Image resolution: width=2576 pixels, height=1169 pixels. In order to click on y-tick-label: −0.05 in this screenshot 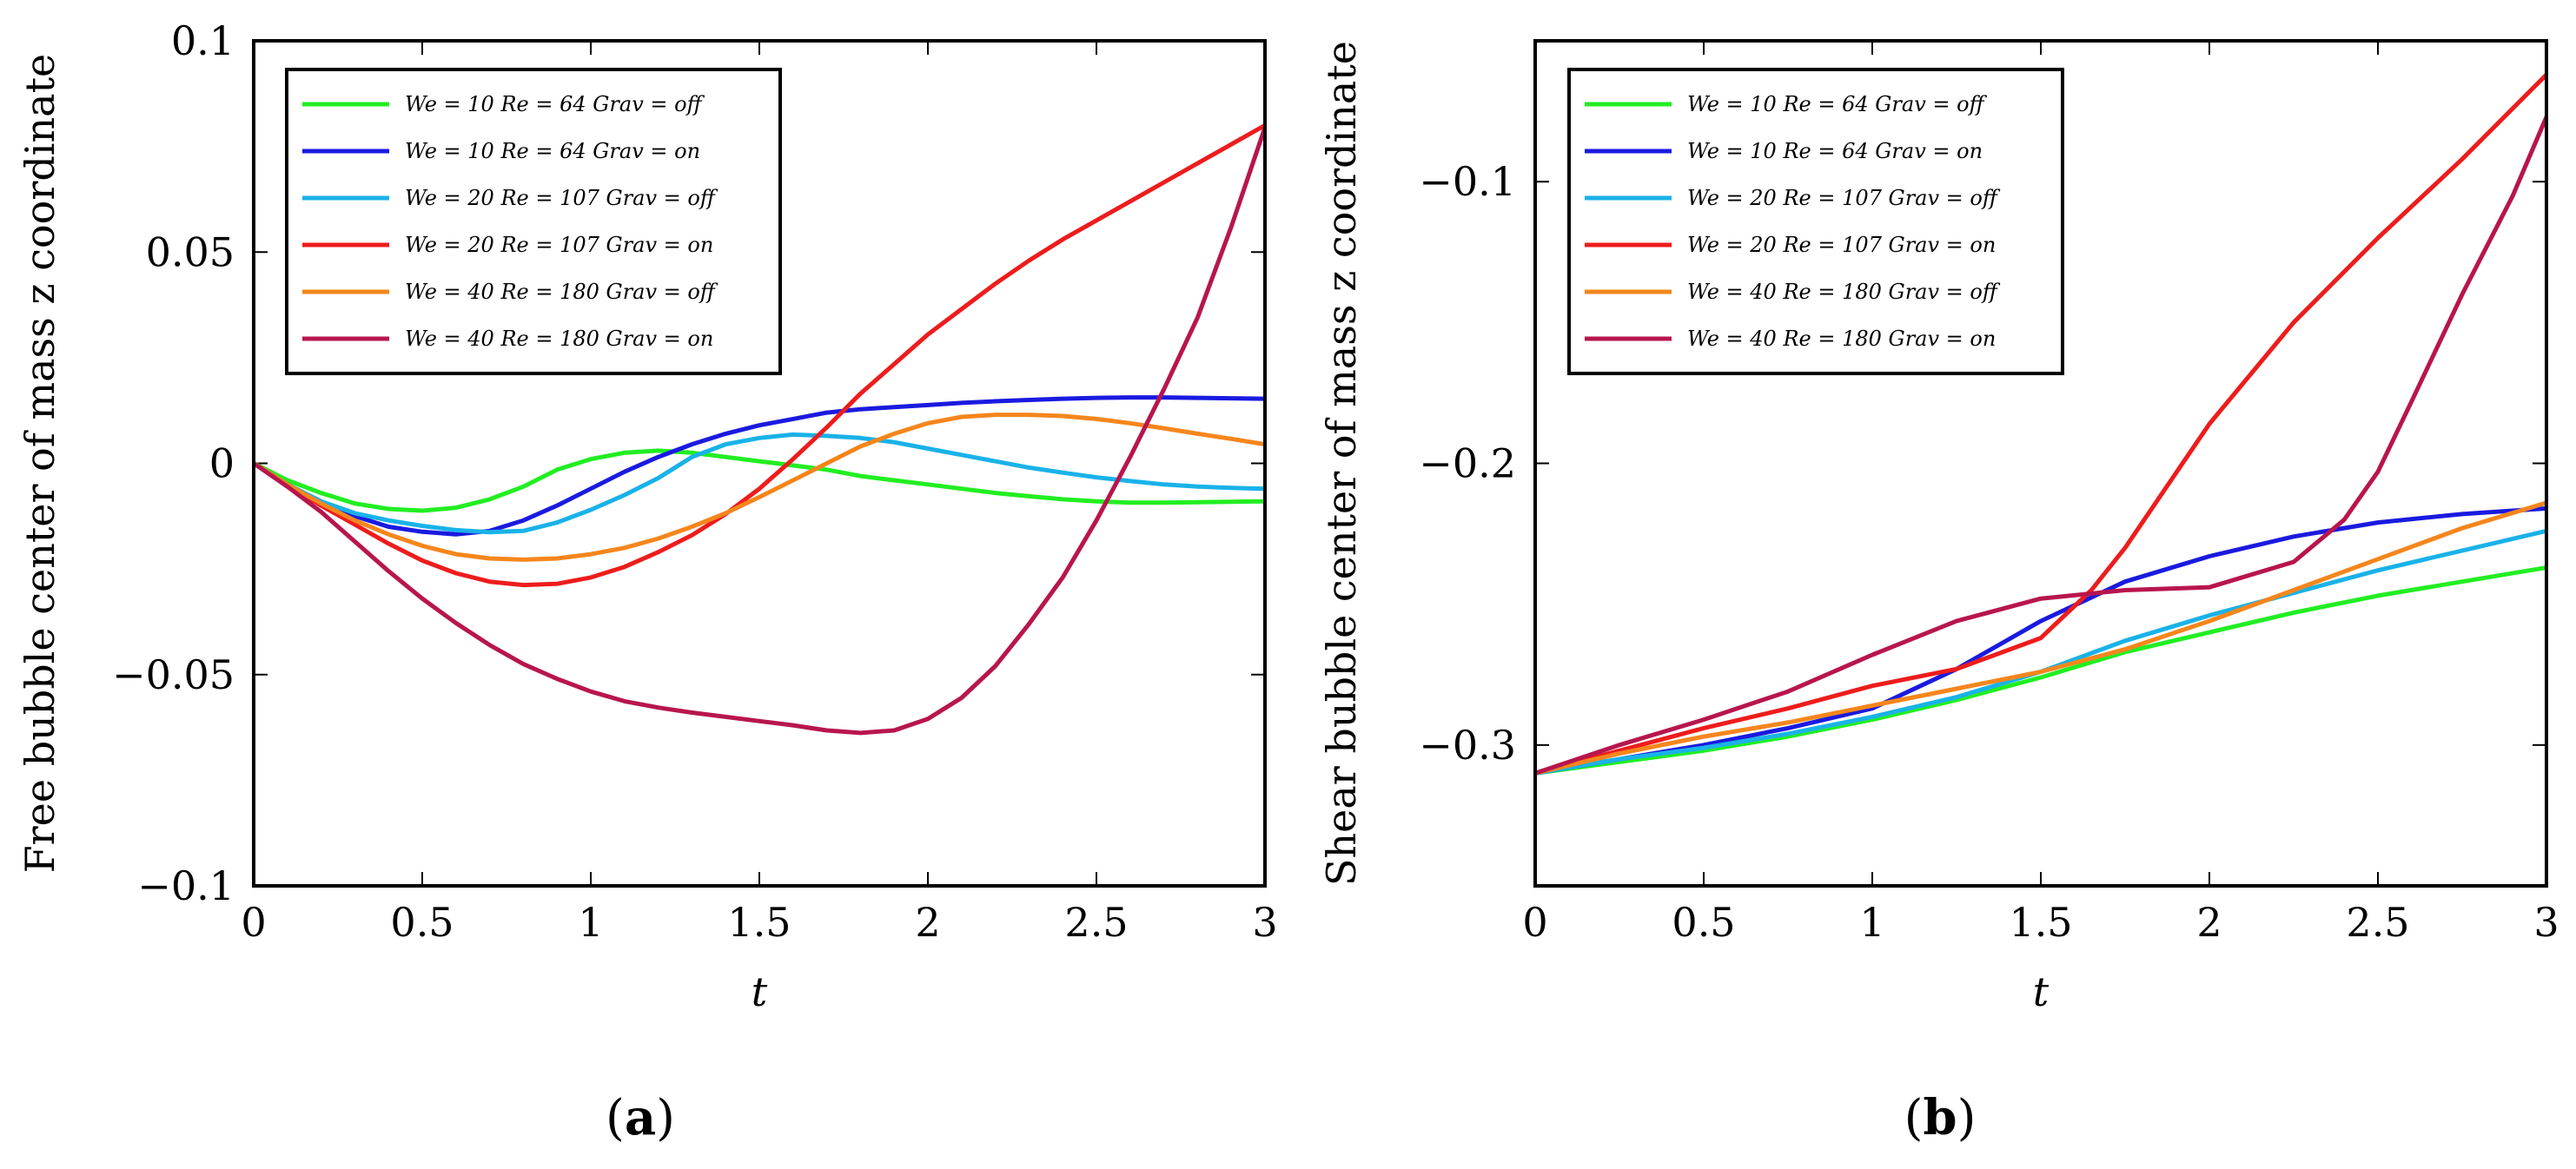, I will do `click(173, 674)`.